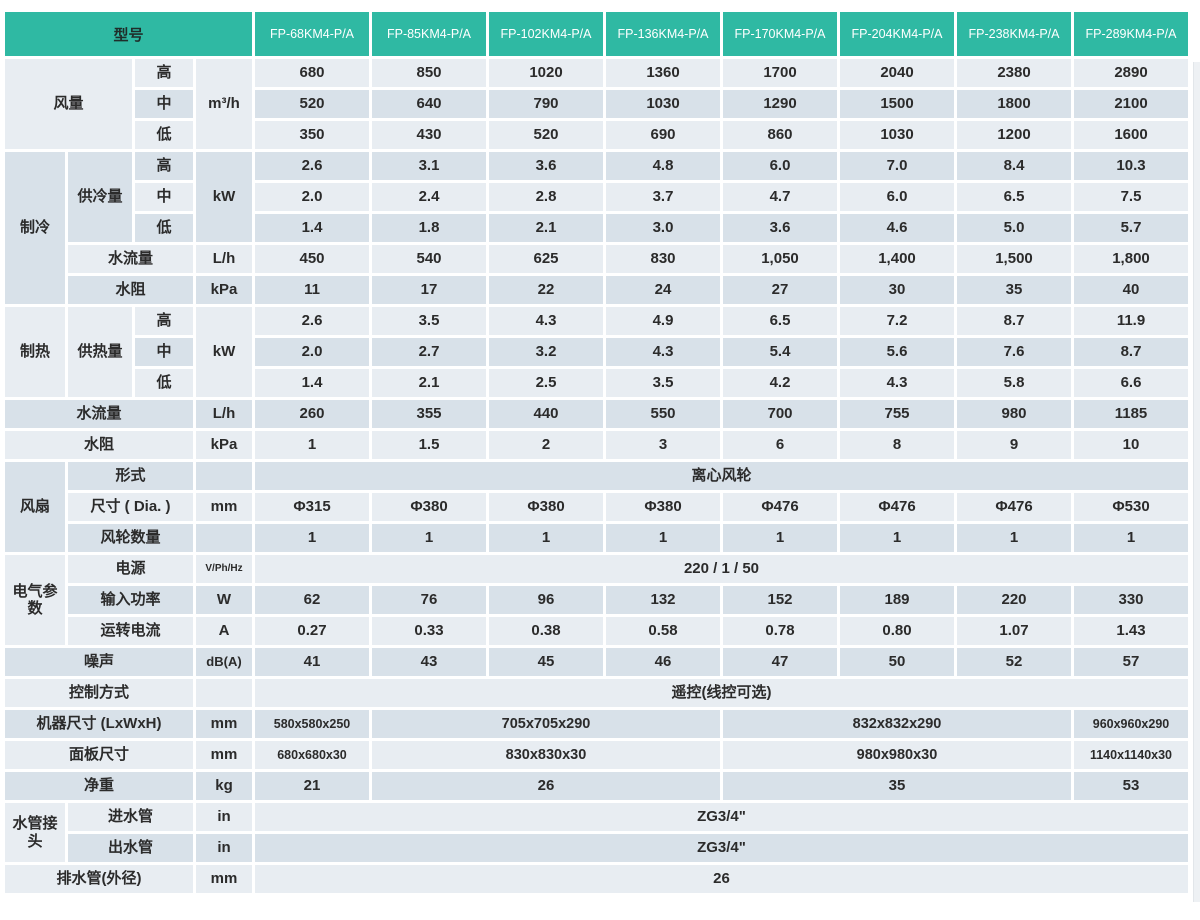  What do you see at coordinates (99, 786) in the screenshot?
I see `net-weight-label: 净重` at bounding box center [99, 786].